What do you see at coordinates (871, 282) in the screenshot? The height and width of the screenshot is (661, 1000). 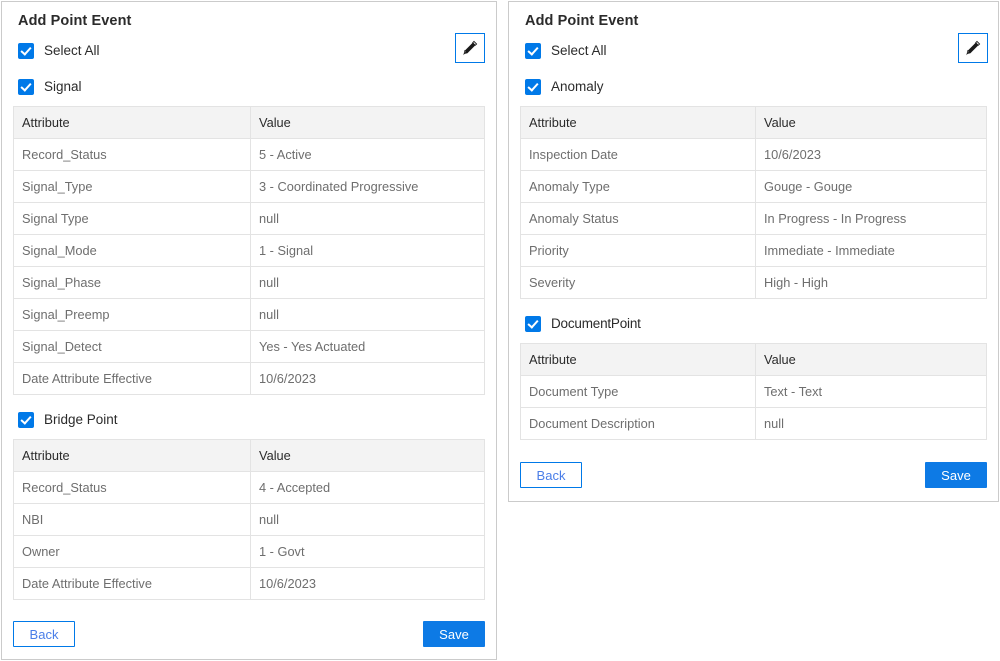 I see `cell-value: High - High` at bounding box center [871, 282].